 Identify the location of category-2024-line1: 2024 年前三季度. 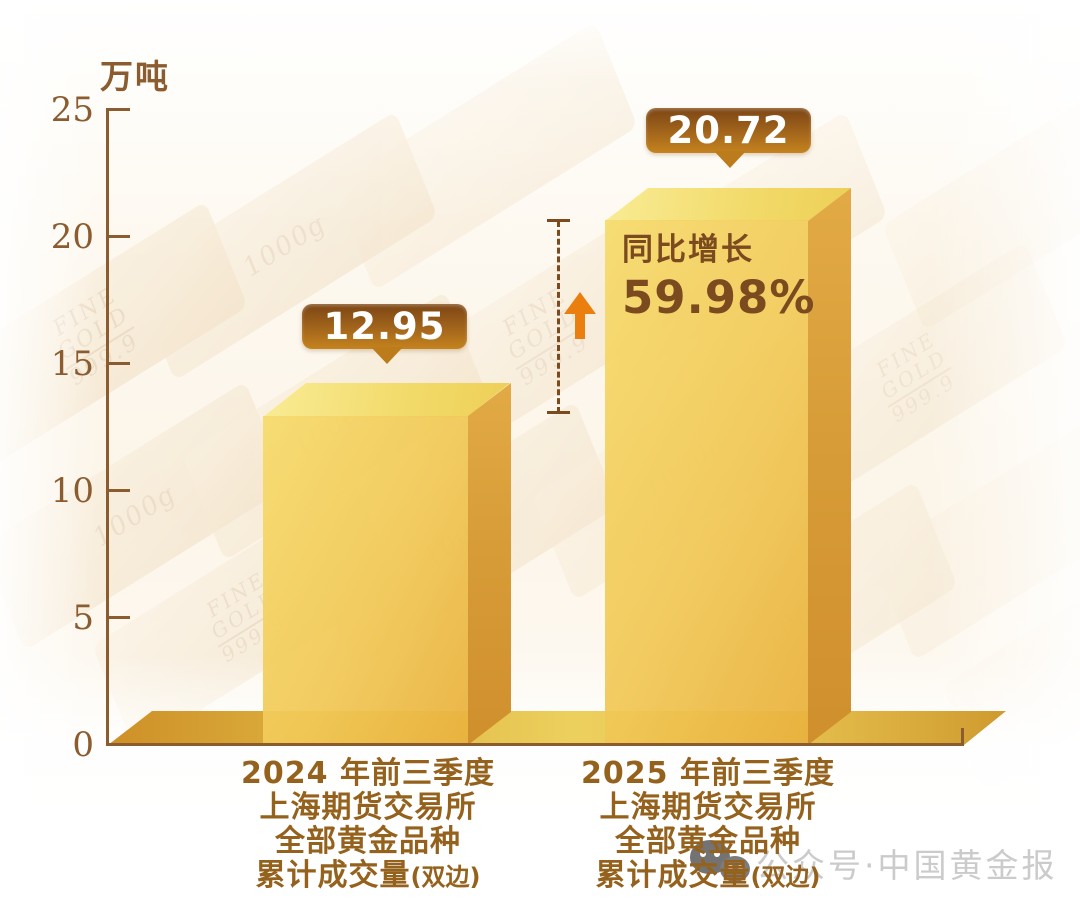
(368, 773).